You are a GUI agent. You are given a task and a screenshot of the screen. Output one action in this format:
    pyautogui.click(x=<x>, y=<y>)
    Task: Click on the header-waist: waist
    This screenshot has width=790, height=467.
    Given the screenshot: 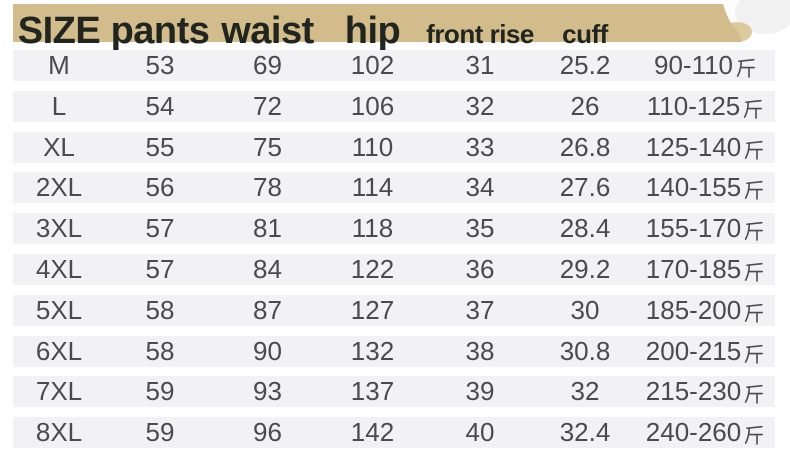 What is the action you would take?
    pyautogui.click(x=267, y=31)
    